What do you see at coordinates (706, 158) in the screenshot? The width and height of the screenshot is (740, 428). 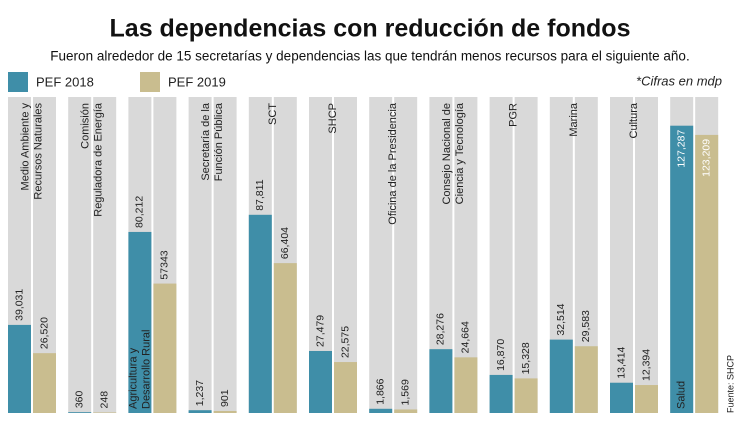 I see `value-label: 123,209` at bounding box center [706, 158].